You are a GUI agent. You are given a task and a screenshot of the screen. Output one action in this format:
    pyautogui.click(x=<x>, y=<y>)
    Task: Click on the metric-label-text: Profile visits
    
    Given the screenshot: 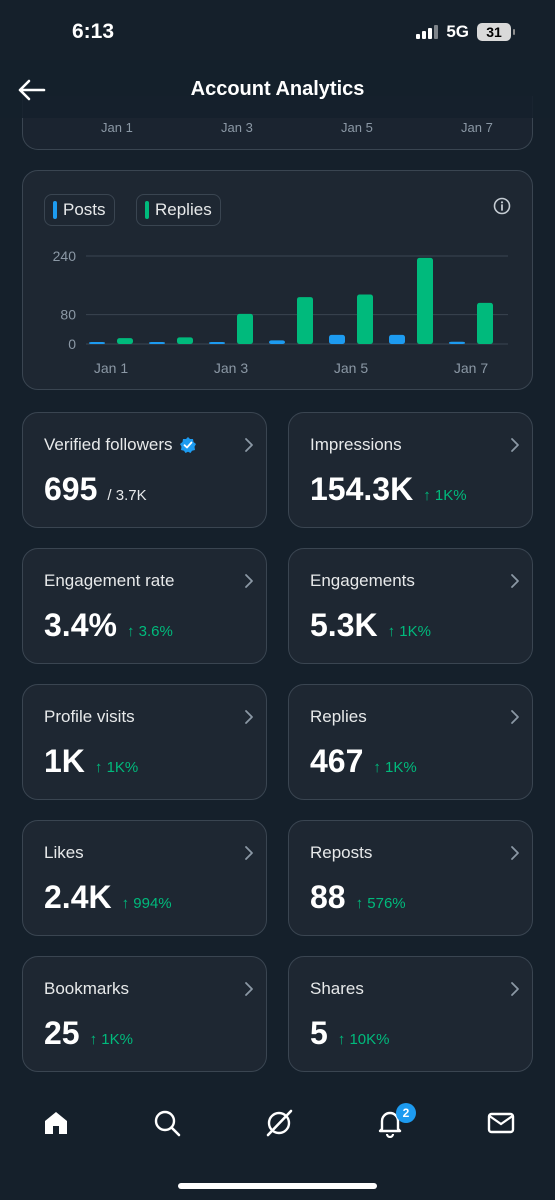 What is the action you would take?
    pyautogui.click(x=89, y=716)
    